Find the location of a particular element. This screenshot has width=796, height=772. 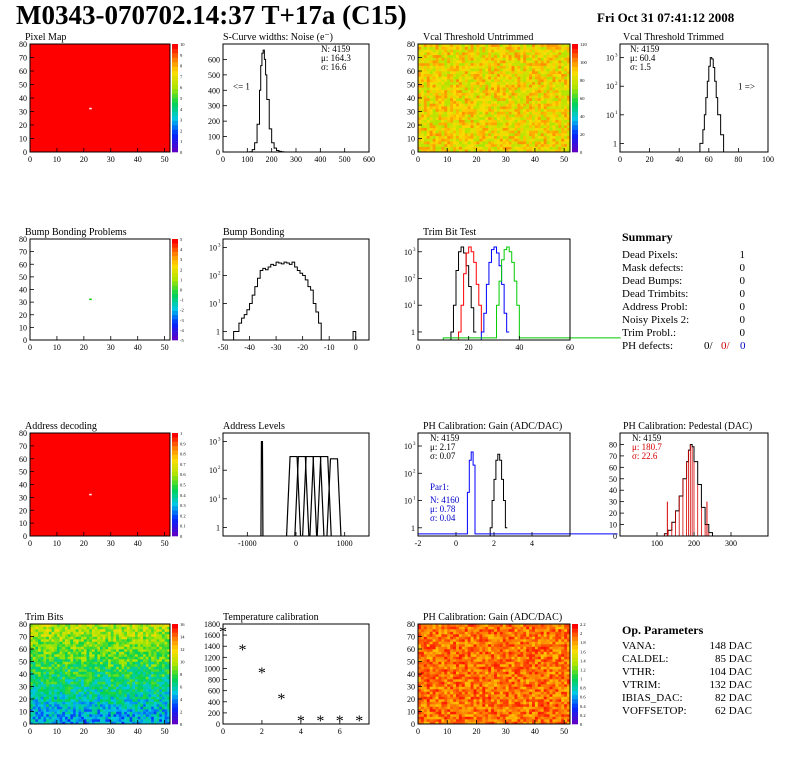

palette-tick: 0 is located at coordinates (181, 536).